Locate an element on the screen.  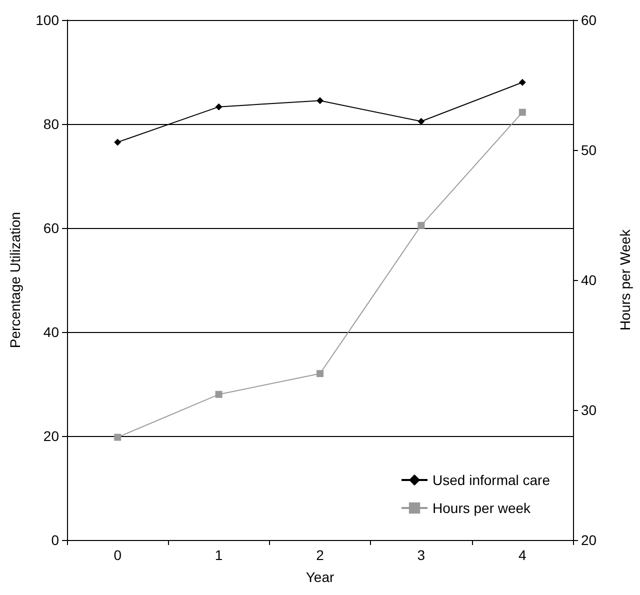
y-tick-label: 80 is located at coordinates (51, 124).